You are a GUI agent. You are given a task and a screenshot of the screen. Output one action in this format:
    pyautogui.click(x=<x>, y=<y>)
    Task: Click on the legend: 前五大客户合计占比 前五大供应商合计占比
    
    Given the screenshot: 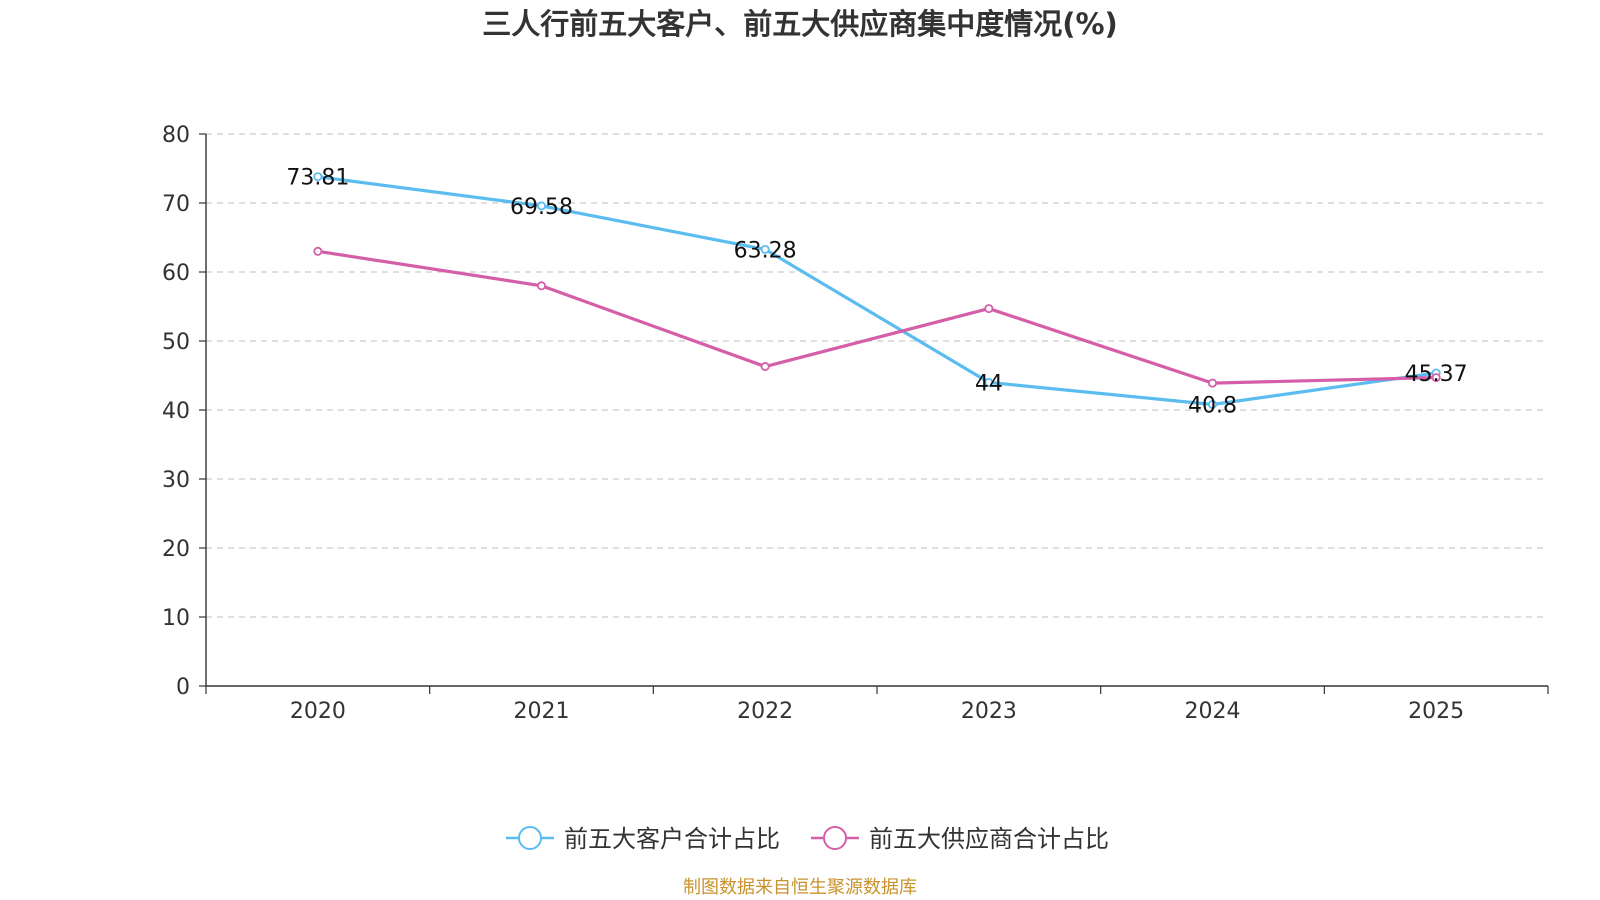 What is the action you would take?
    pyautogui.click(x=807, y=839)
    